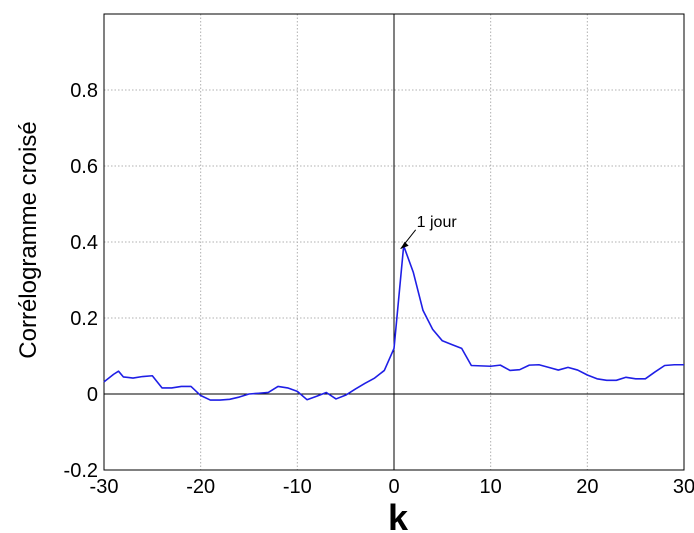  I want to click on x-tick-label: -20, so click(200, 487).